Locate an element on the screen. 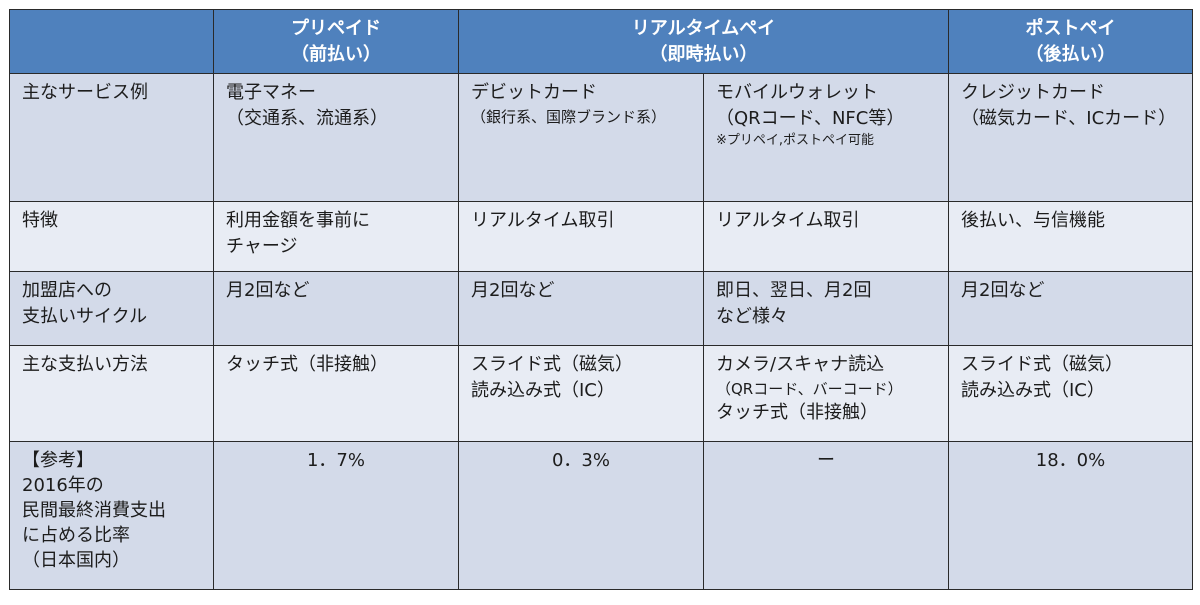  cell-service-prepaid: 電子マネー （交通系、流通系） is located at coordinates (336, 137).